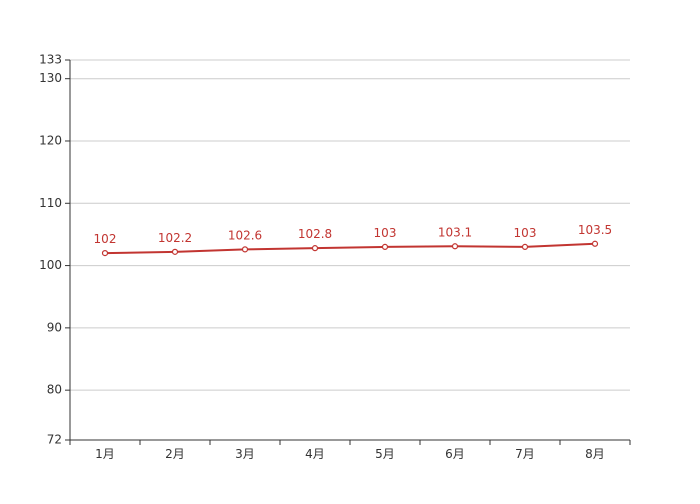  I want to click on y-tick-label: 80, so click(54, 390).